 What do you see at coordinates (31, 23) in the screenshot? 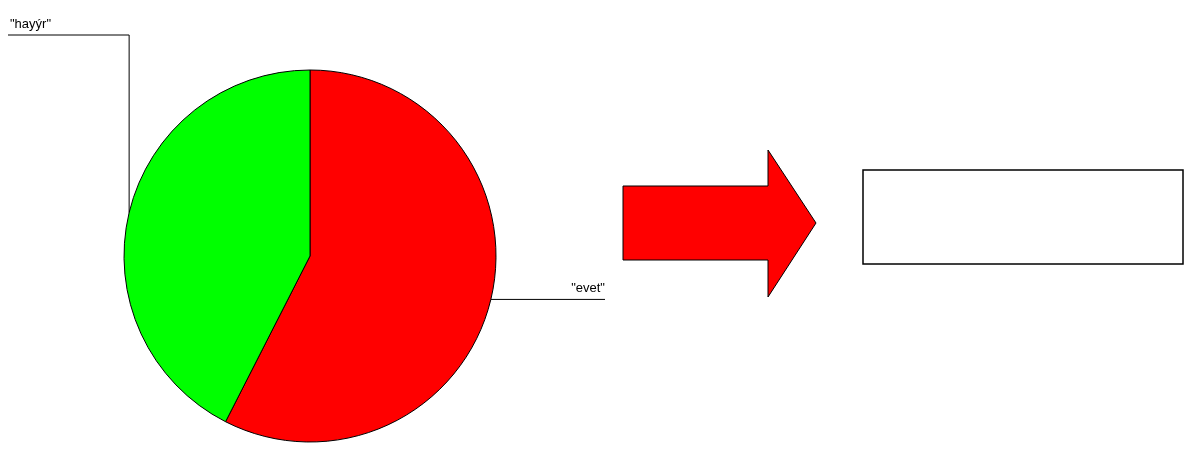
I see `slice-label: "hayýr"` at bounding box center [31, 23].